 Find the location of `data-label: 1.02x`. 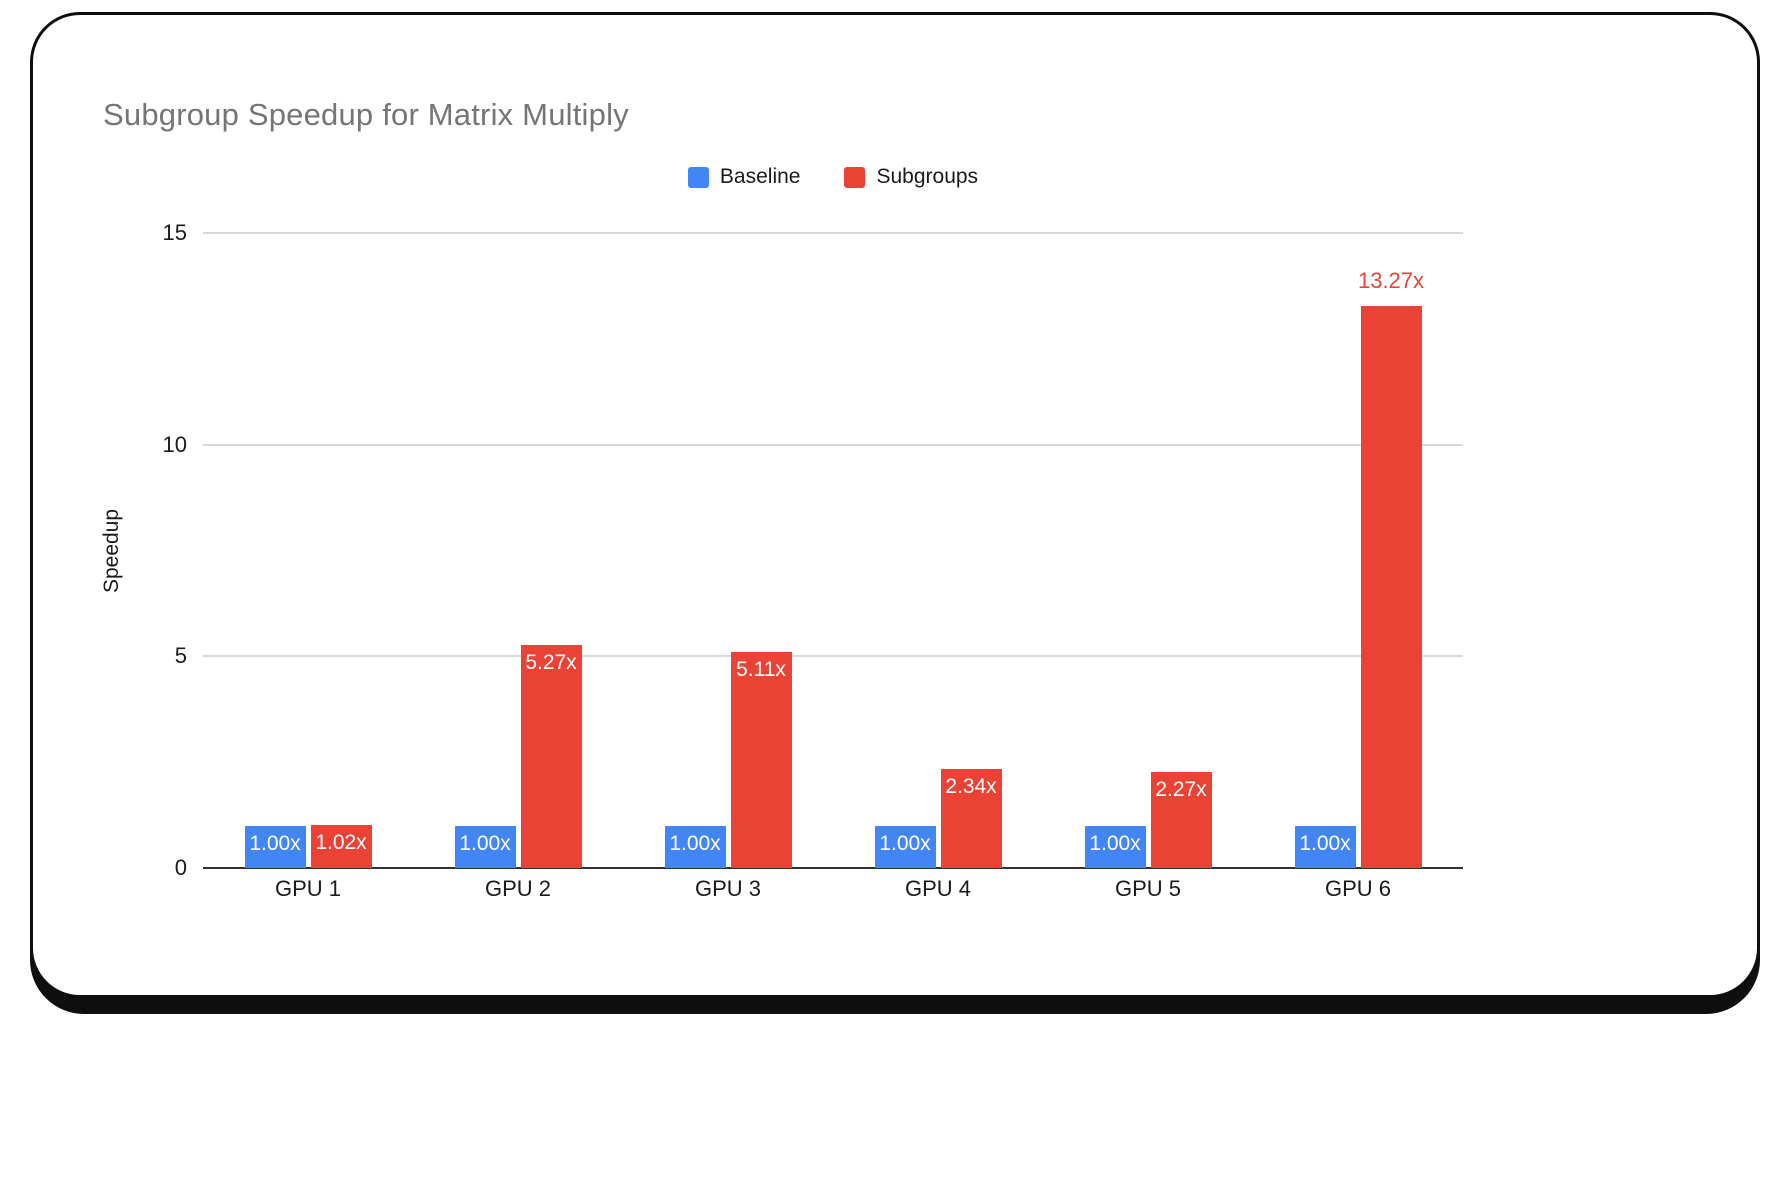

data-label: 1.02x is located at coordinates (341, 842).